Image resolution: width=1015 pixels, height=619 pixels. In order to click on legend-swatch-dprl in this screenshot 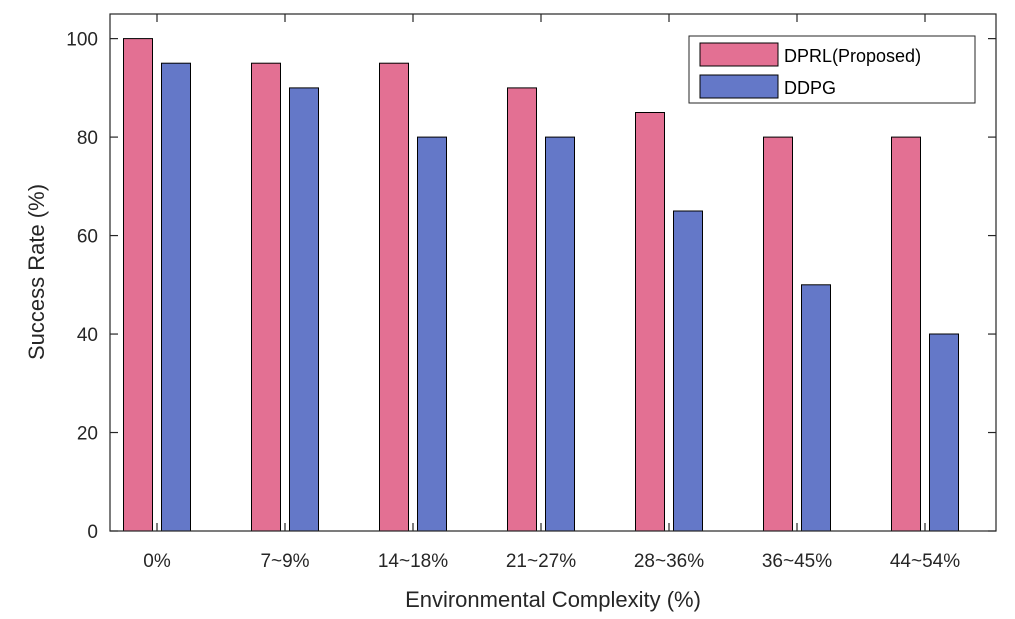, I will do `click(739, 54)`.